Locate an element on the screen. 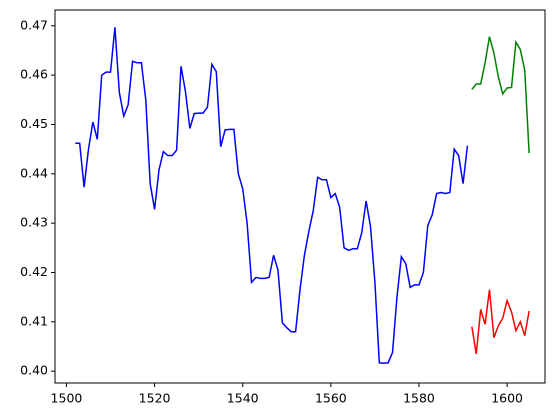 Image resolution: width=556 pixels, height=413 pixels. x-tick-label: 1540 is located at coordinates (243, 398).